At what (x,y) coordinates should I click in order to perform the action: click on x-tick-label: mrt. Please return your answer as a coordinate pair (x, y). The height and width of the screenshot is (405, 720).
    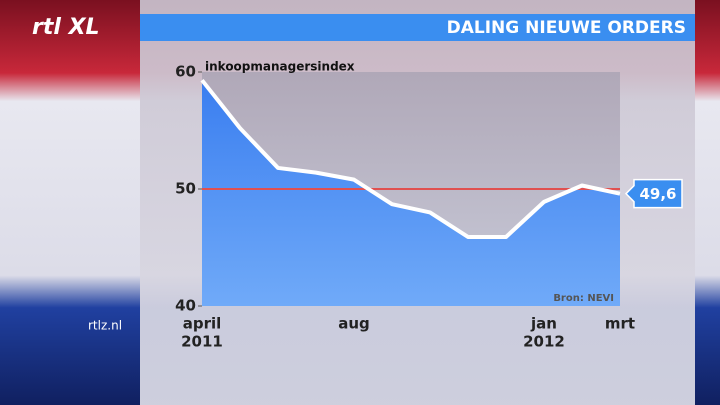
    Looking at the image, I should click on (620, 324).